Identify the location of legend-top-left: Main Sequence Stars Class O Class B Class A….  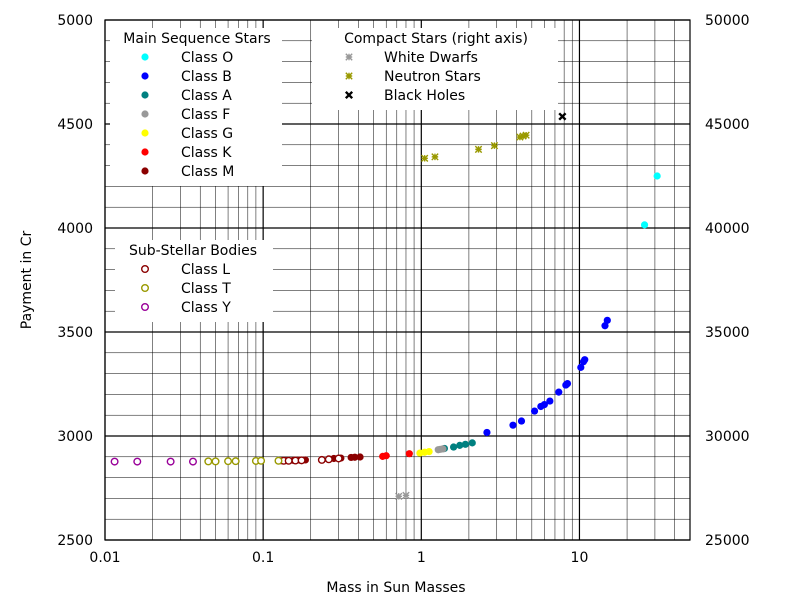
(196, 107).